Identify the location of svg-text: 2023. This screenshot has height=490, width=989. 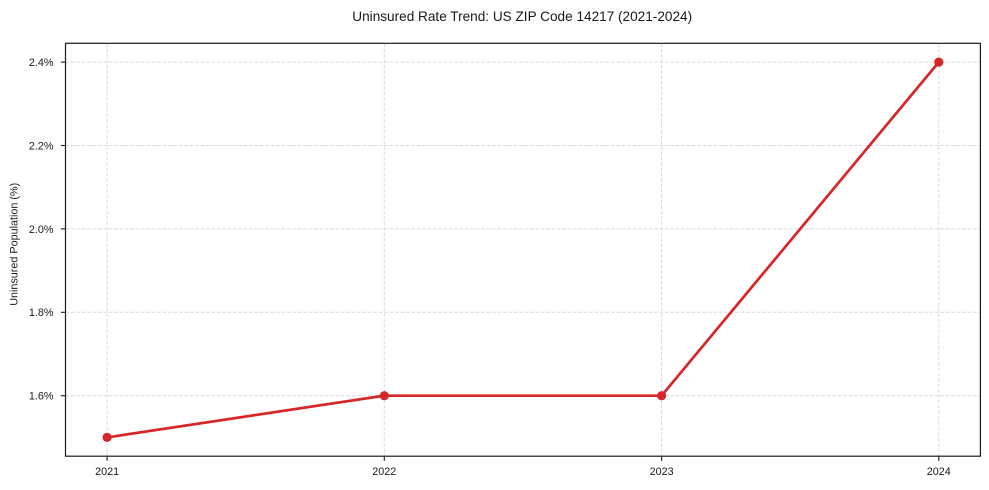
(662, 472).